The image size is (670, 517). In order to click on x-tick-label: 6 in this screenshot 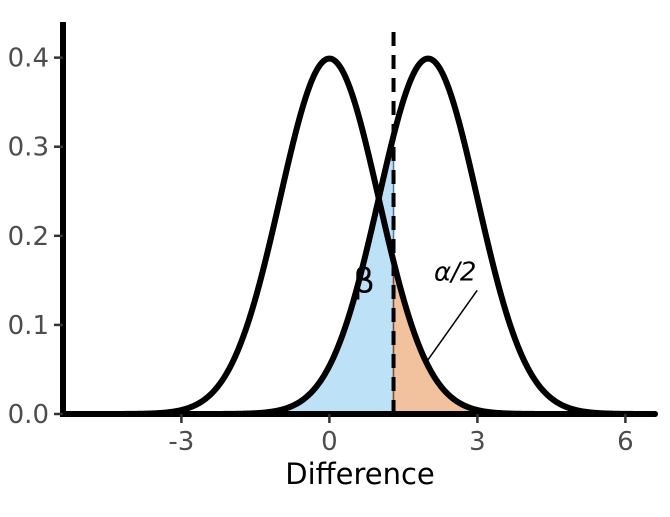, I will do `click(625, 442)`.